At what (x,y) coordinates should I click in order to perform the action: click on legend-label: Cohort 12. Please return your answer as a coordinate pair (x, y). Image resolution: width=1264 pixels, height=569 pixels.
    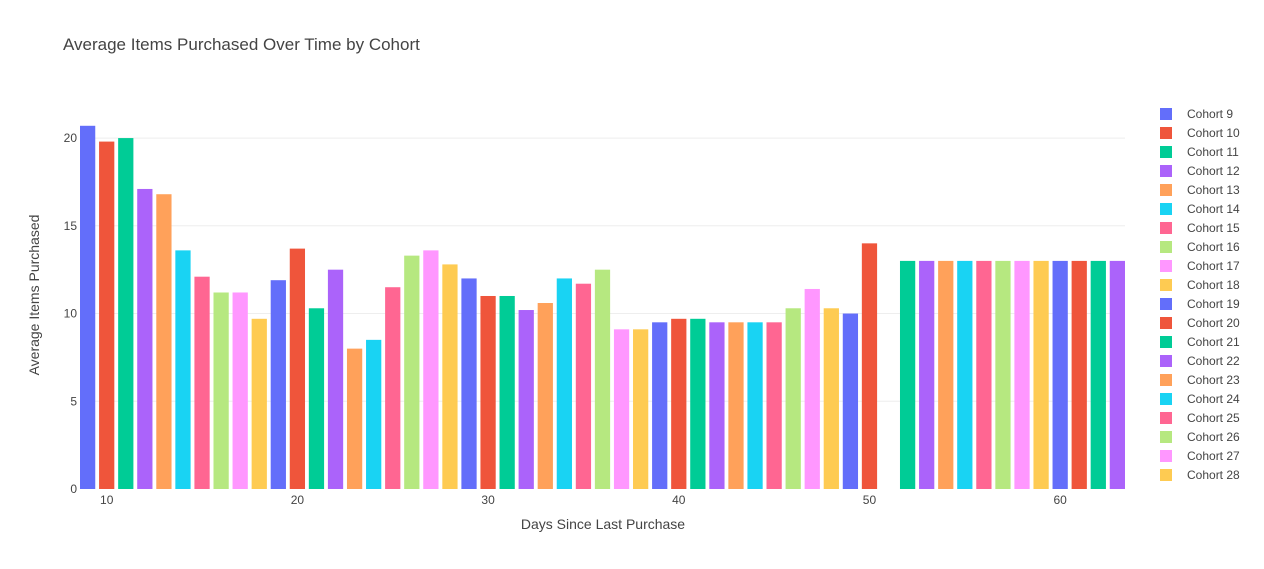
    Looking at the image, I should click on (1213, 171).